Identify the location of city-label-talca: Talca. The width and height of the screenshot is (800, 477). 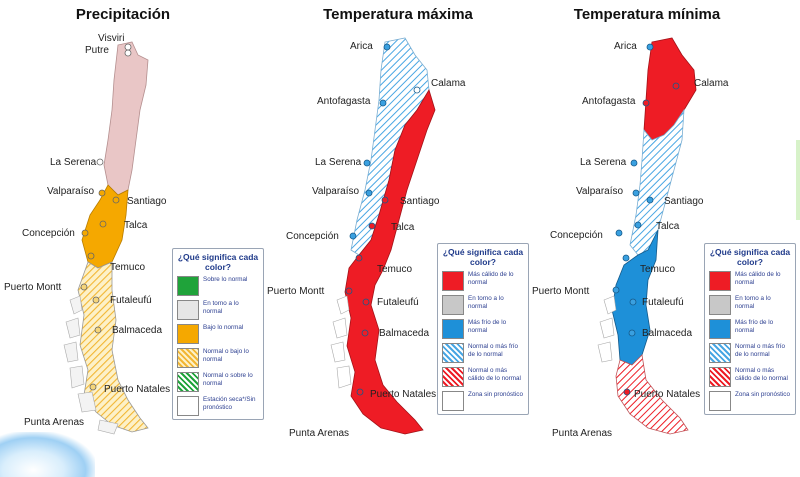
(403, 227).